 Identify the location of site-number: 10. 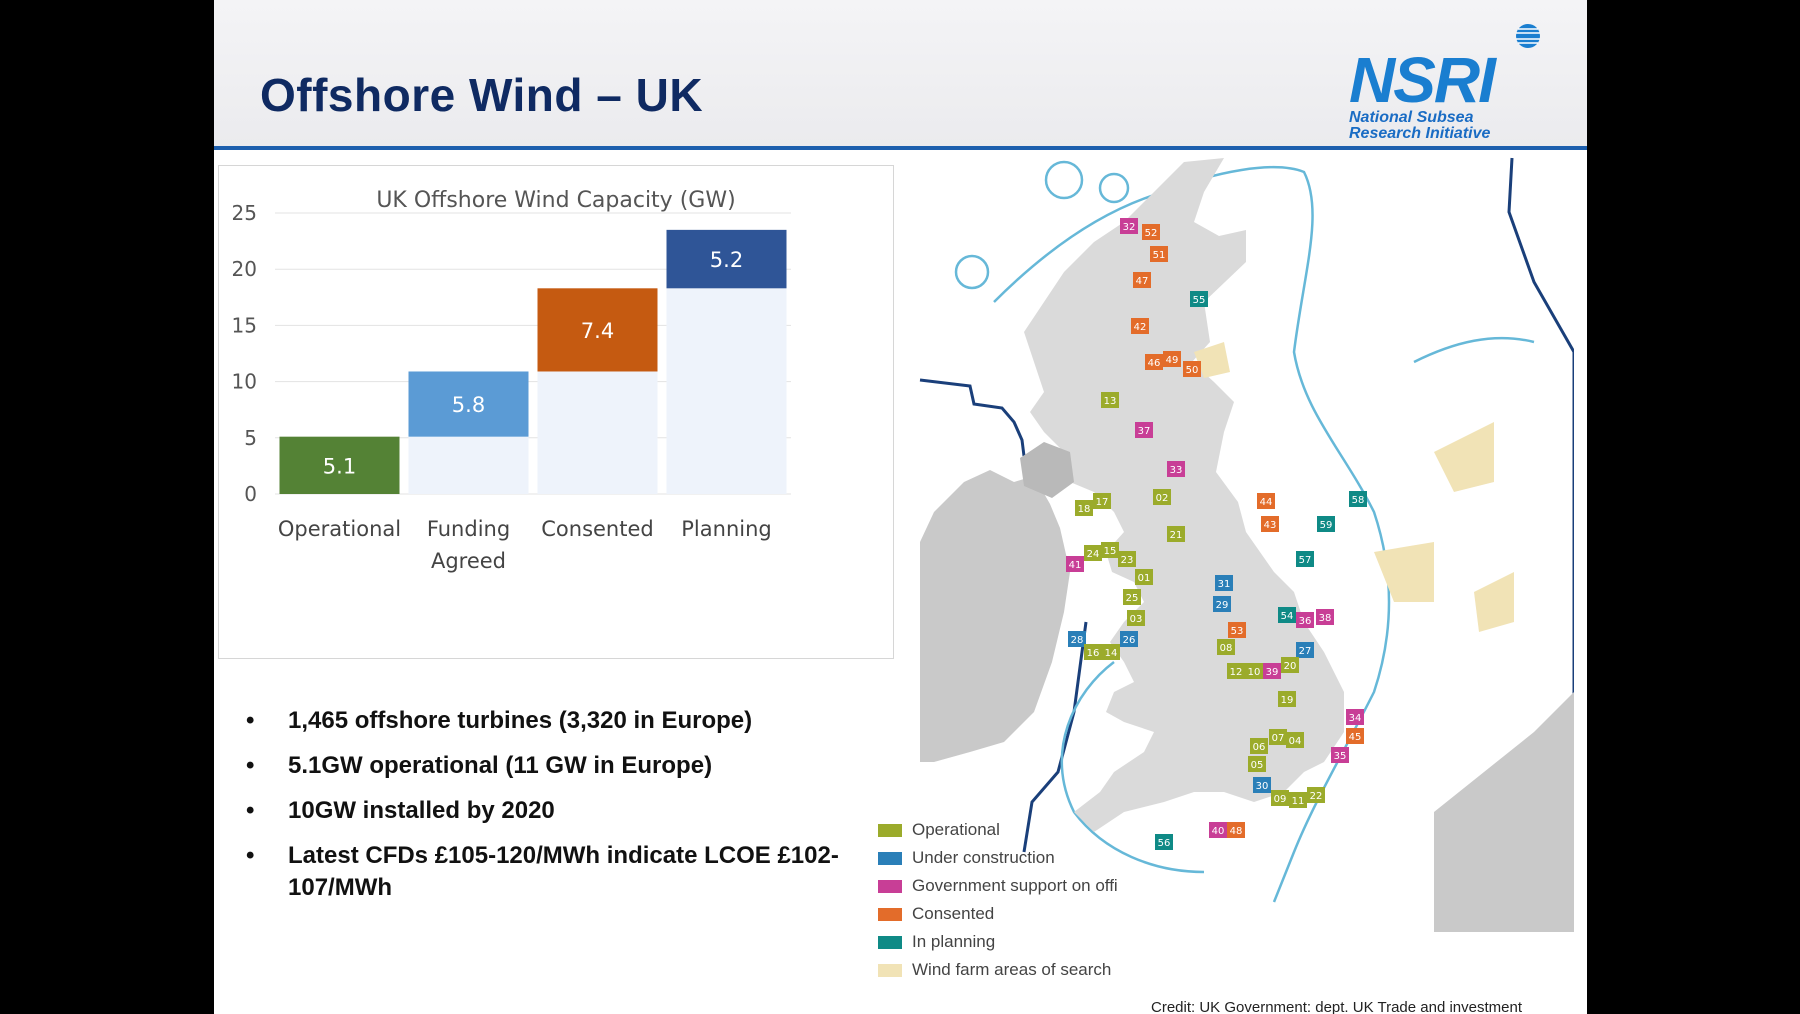
(1254, 672).